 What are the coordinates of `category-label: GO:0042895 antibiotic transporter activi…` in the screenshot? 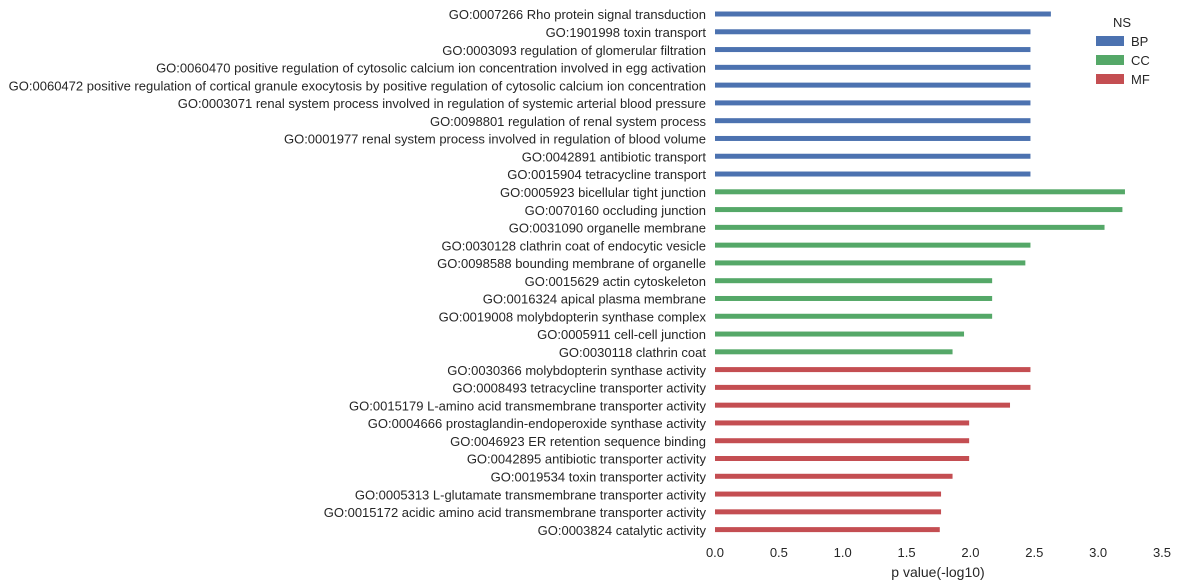 It's located at (587, 459).